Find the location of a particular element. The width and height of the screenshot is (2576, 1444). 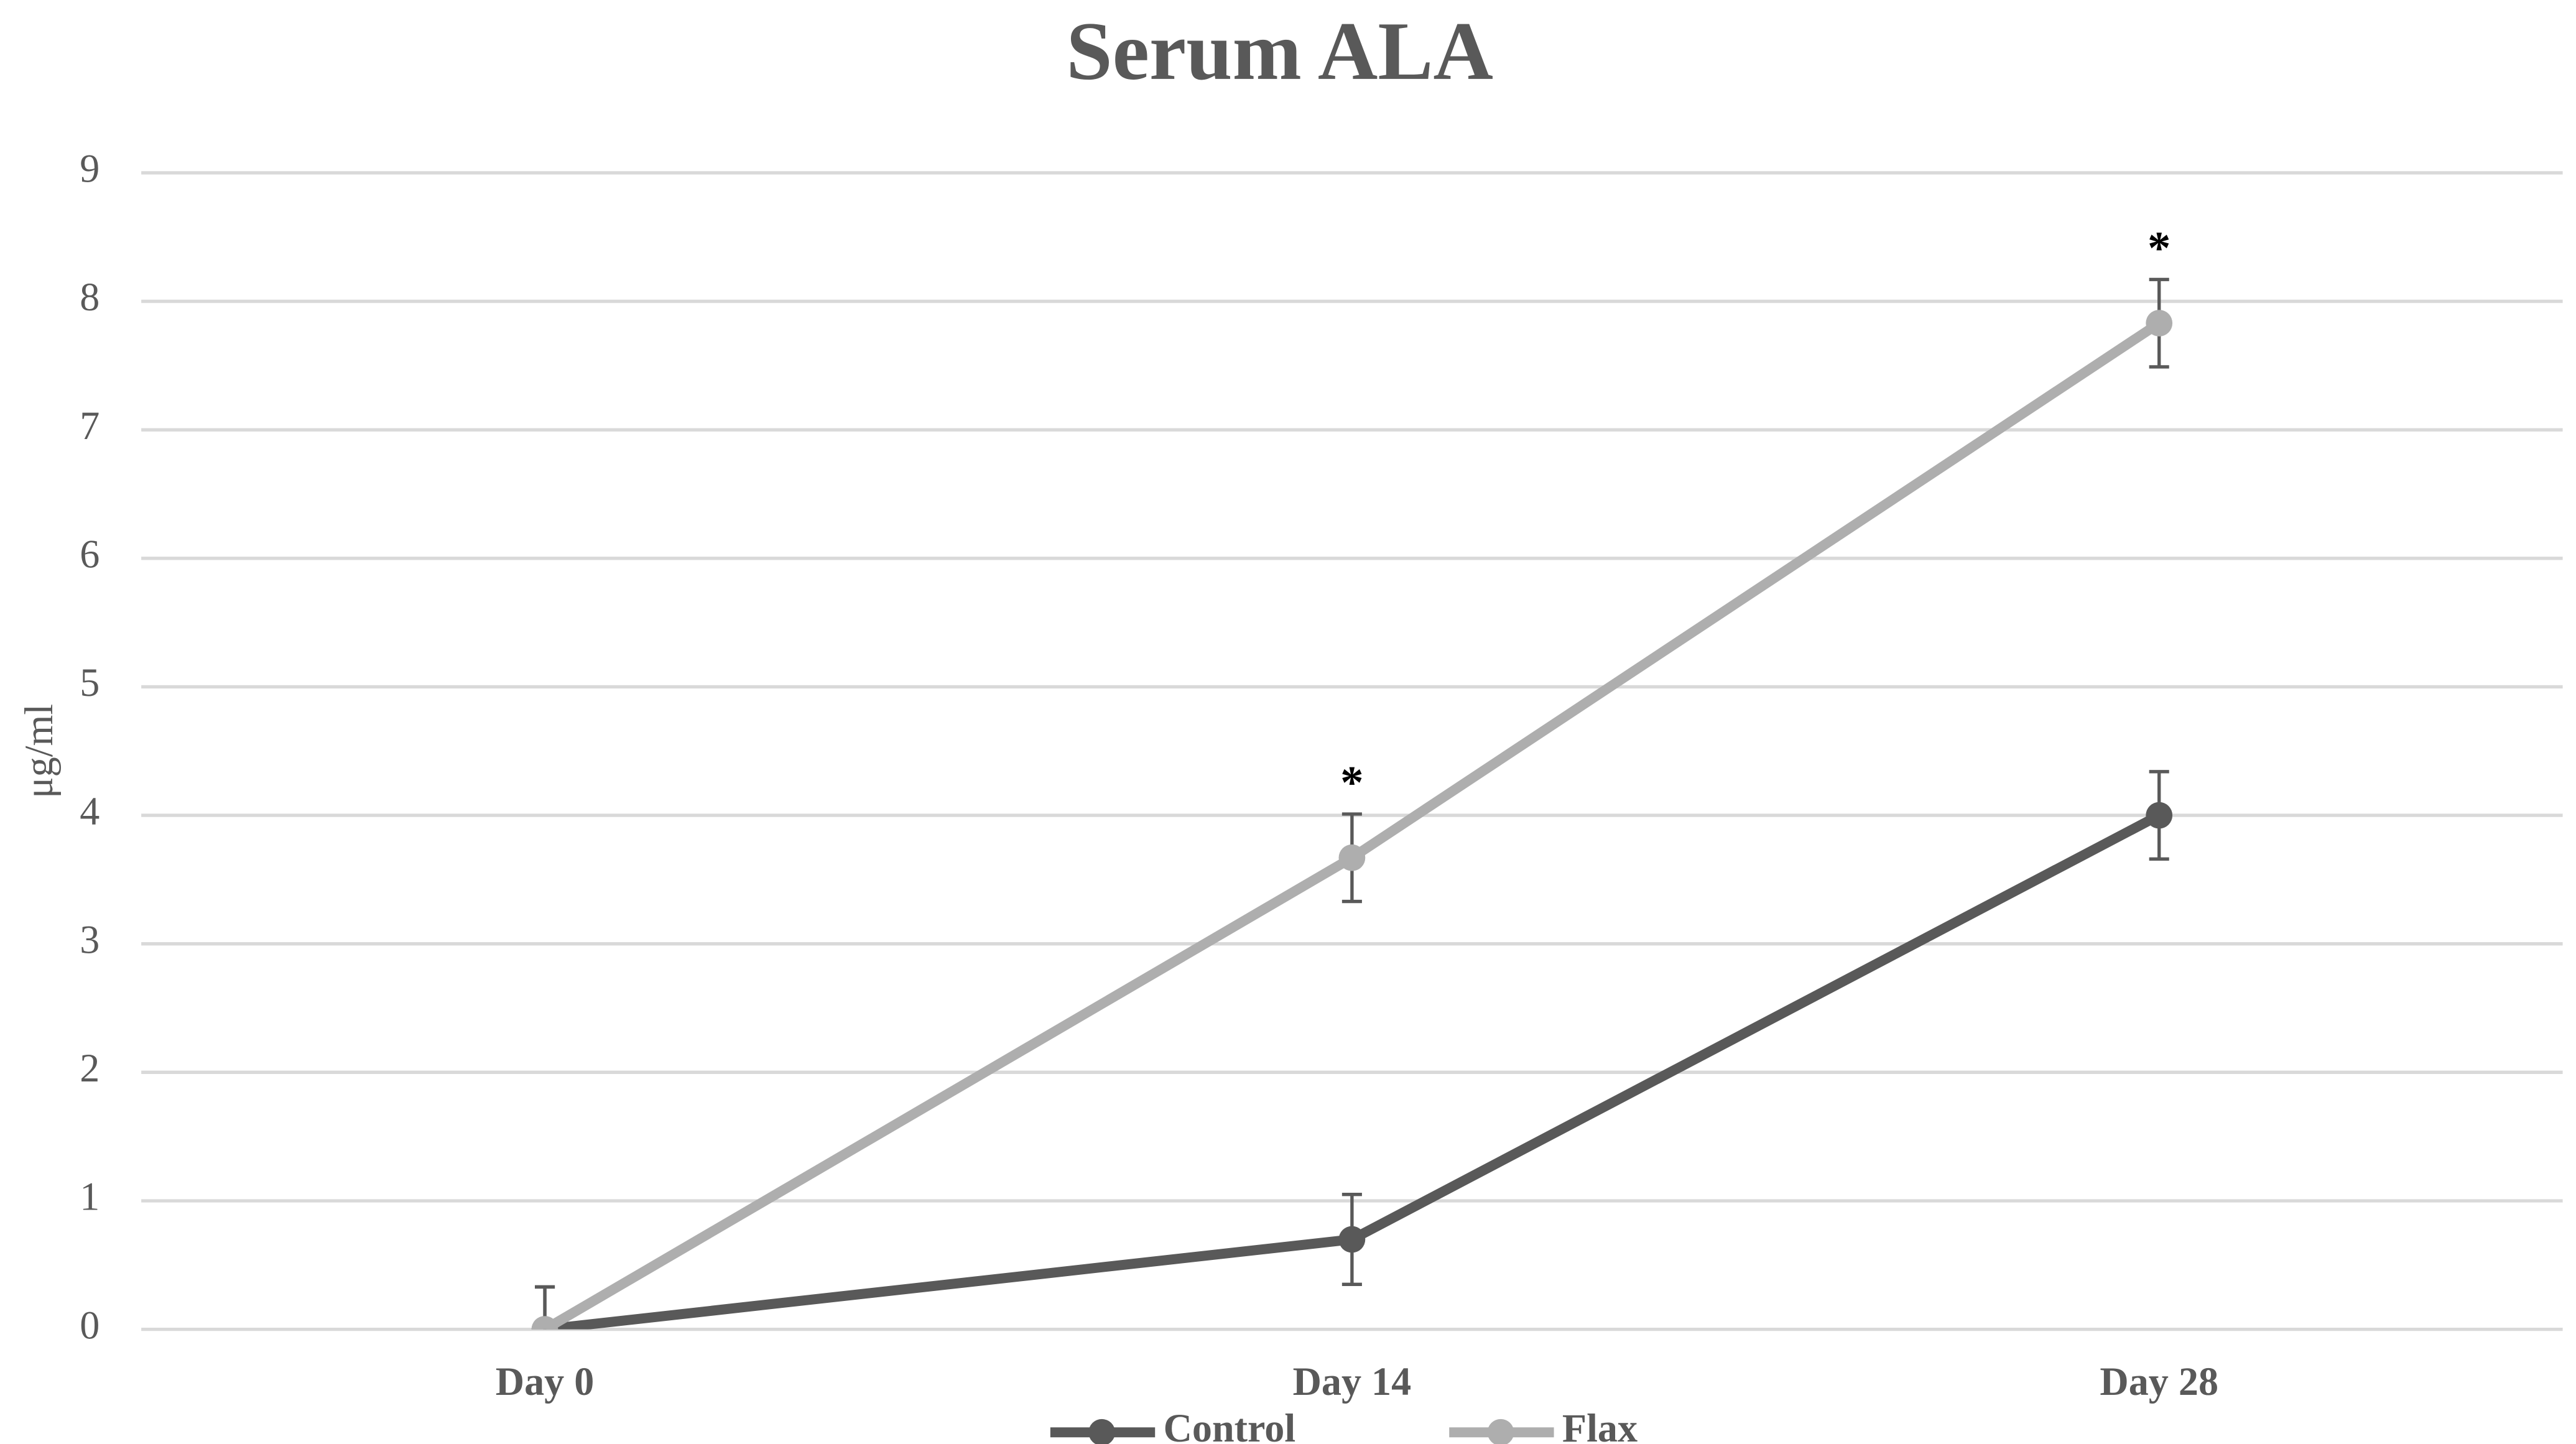

legend-label: Flax is located at coordinates (1600, 1425).